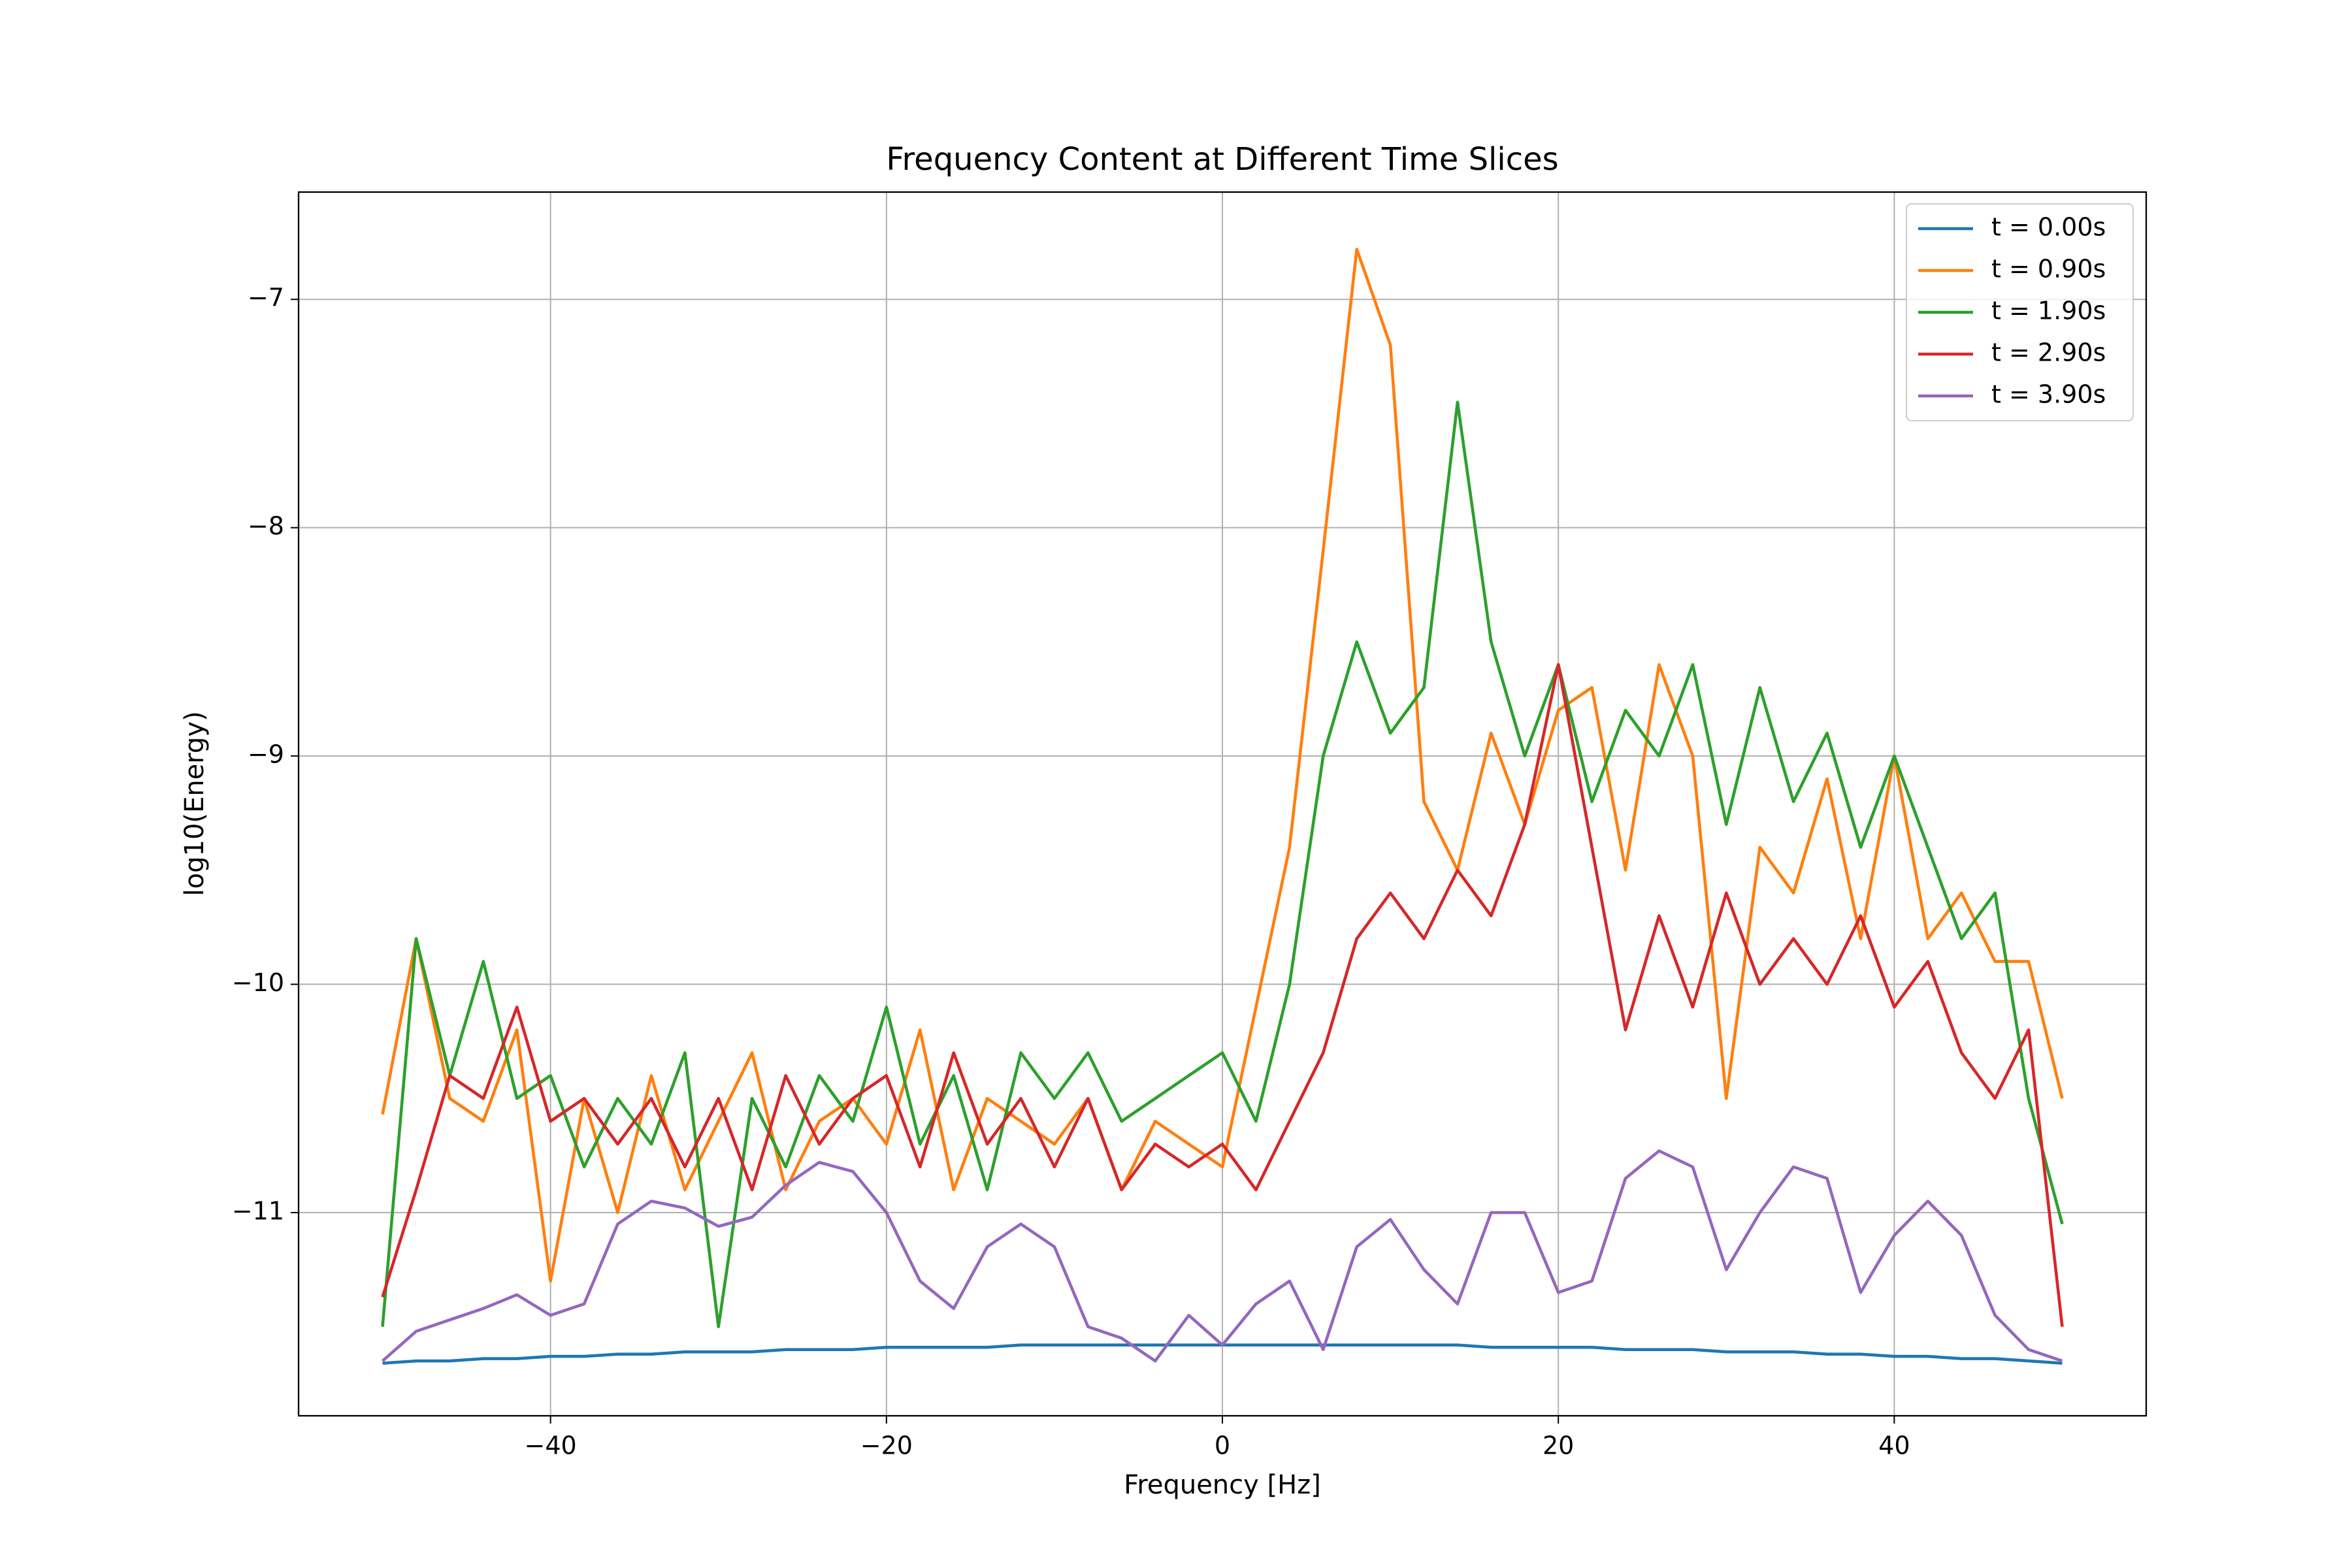 This screenshot has height=1568, width=2352. What do you see at coordinates (2048, 394) in the screenshot?
I see `legend-label: t = 3.90s` at bounding box center [2048, 394].